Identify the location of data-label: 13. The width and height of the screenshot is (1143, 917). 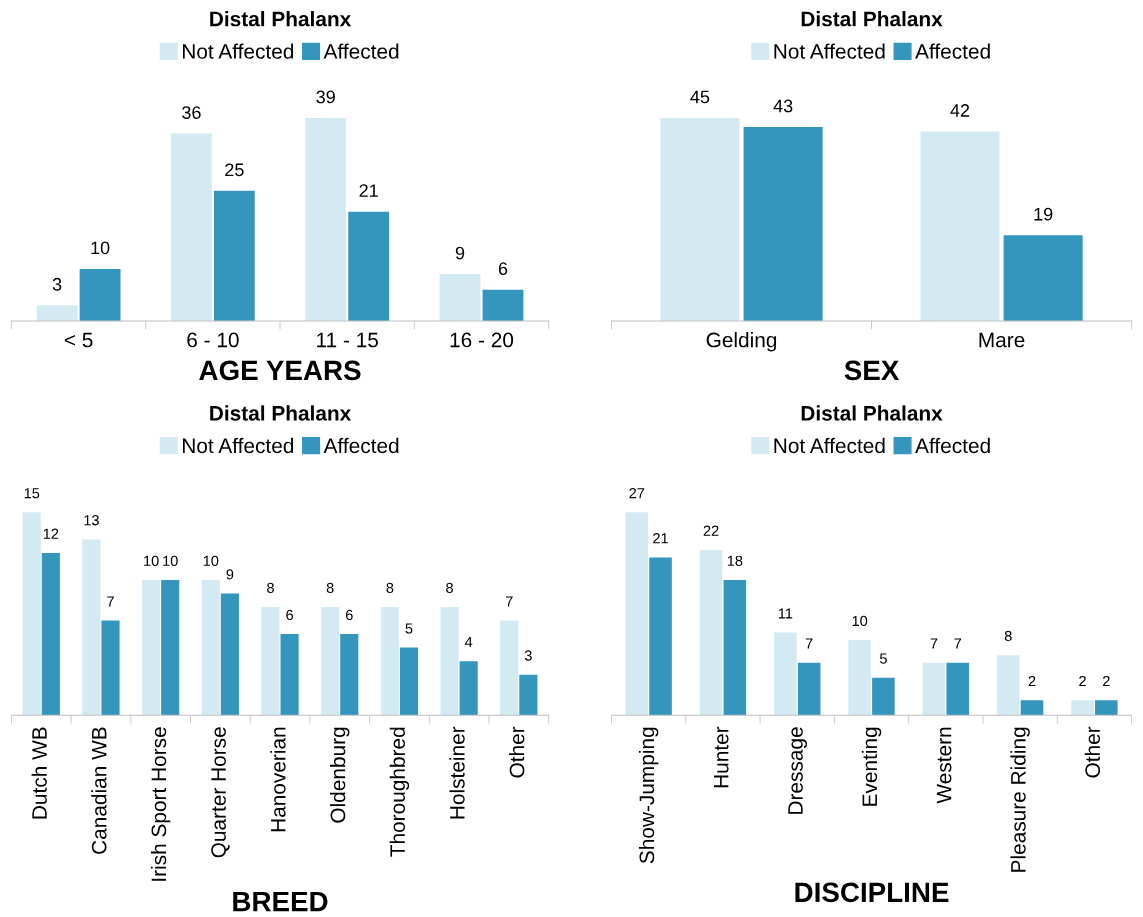
(91, 520).